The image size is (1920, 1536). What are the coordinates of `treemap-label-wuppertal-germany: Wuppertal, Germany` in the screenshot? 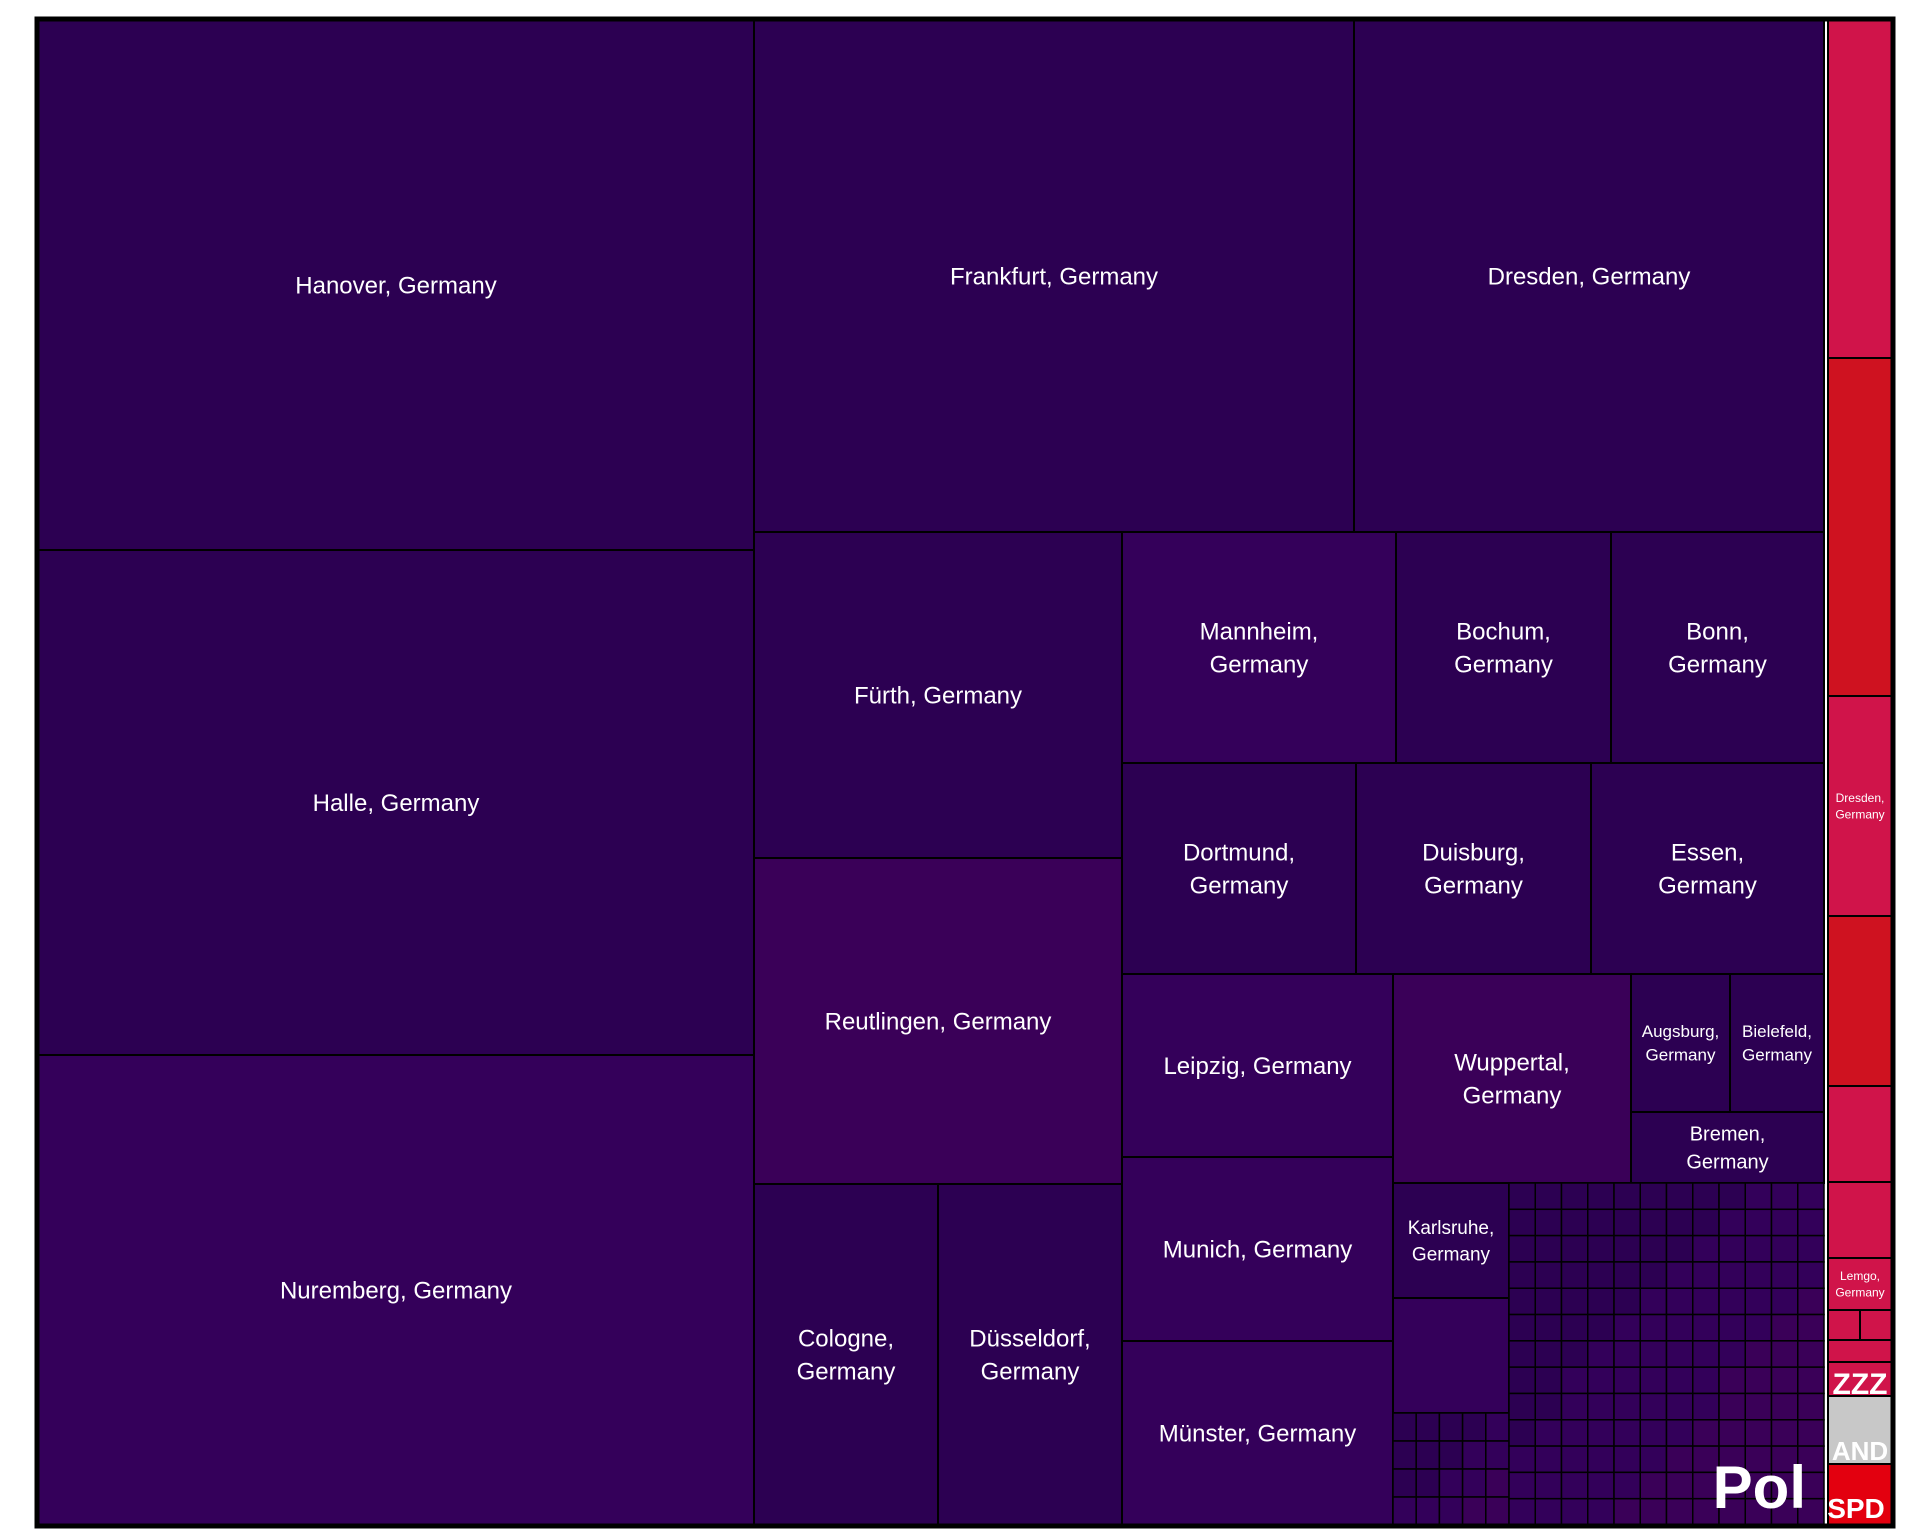 It's located at (1512, 1079).